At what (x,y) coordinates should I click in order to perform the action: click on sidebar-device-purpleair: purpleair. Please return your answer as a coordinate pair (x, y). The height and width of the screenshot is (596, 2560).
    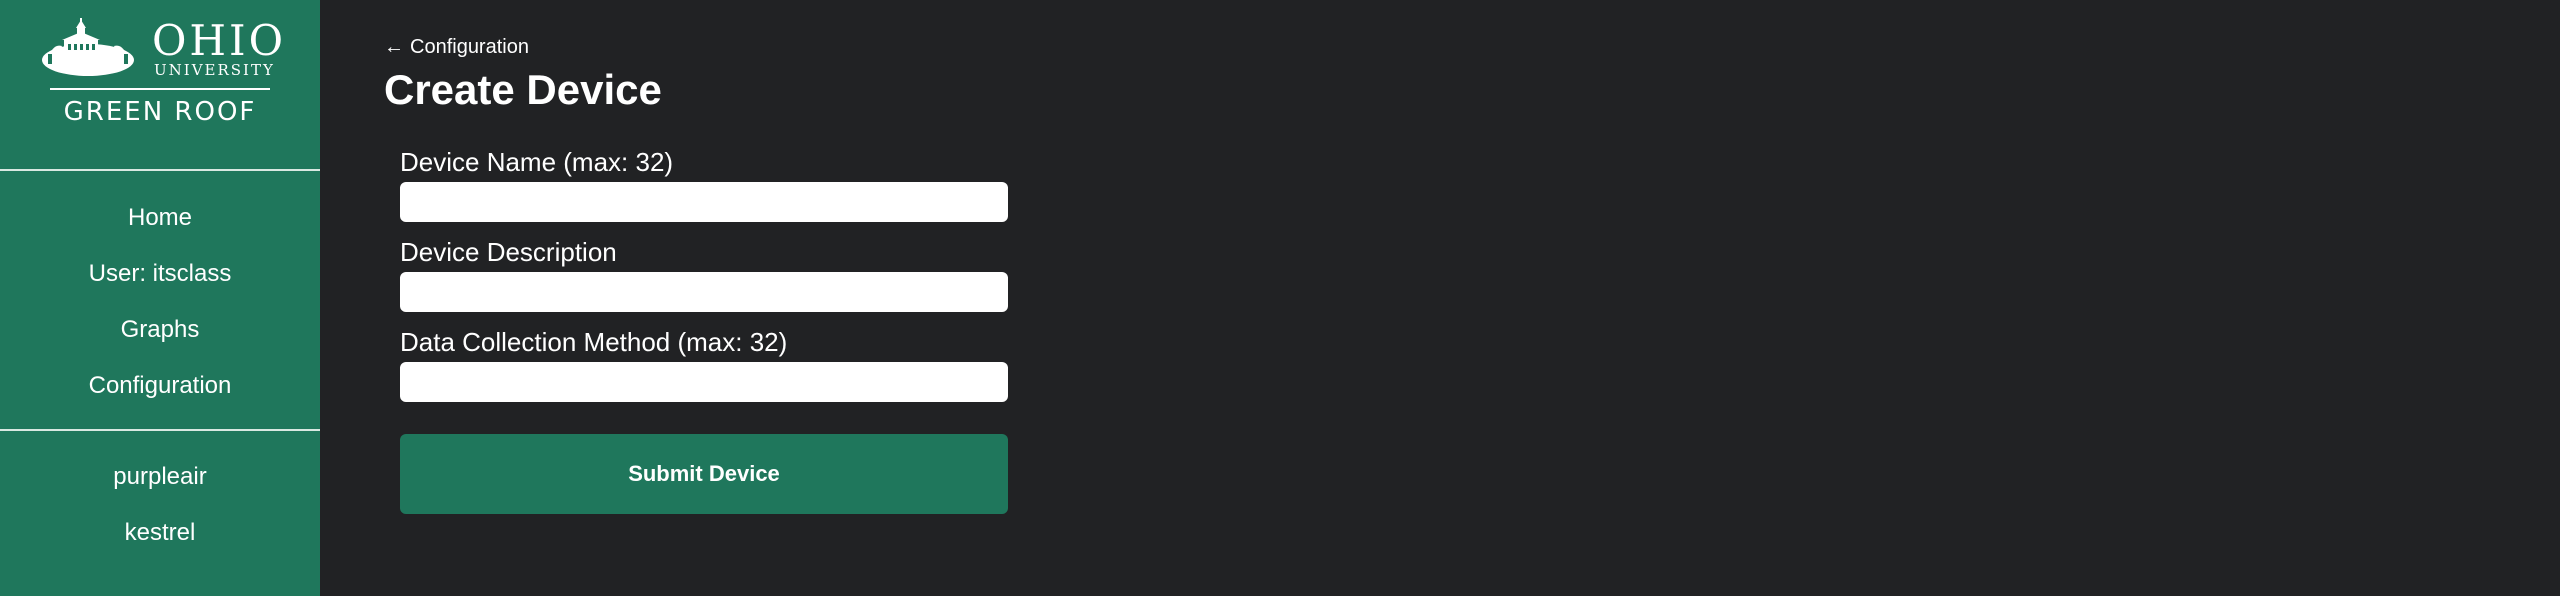
    Looking at the image, I should click on (160, 476).